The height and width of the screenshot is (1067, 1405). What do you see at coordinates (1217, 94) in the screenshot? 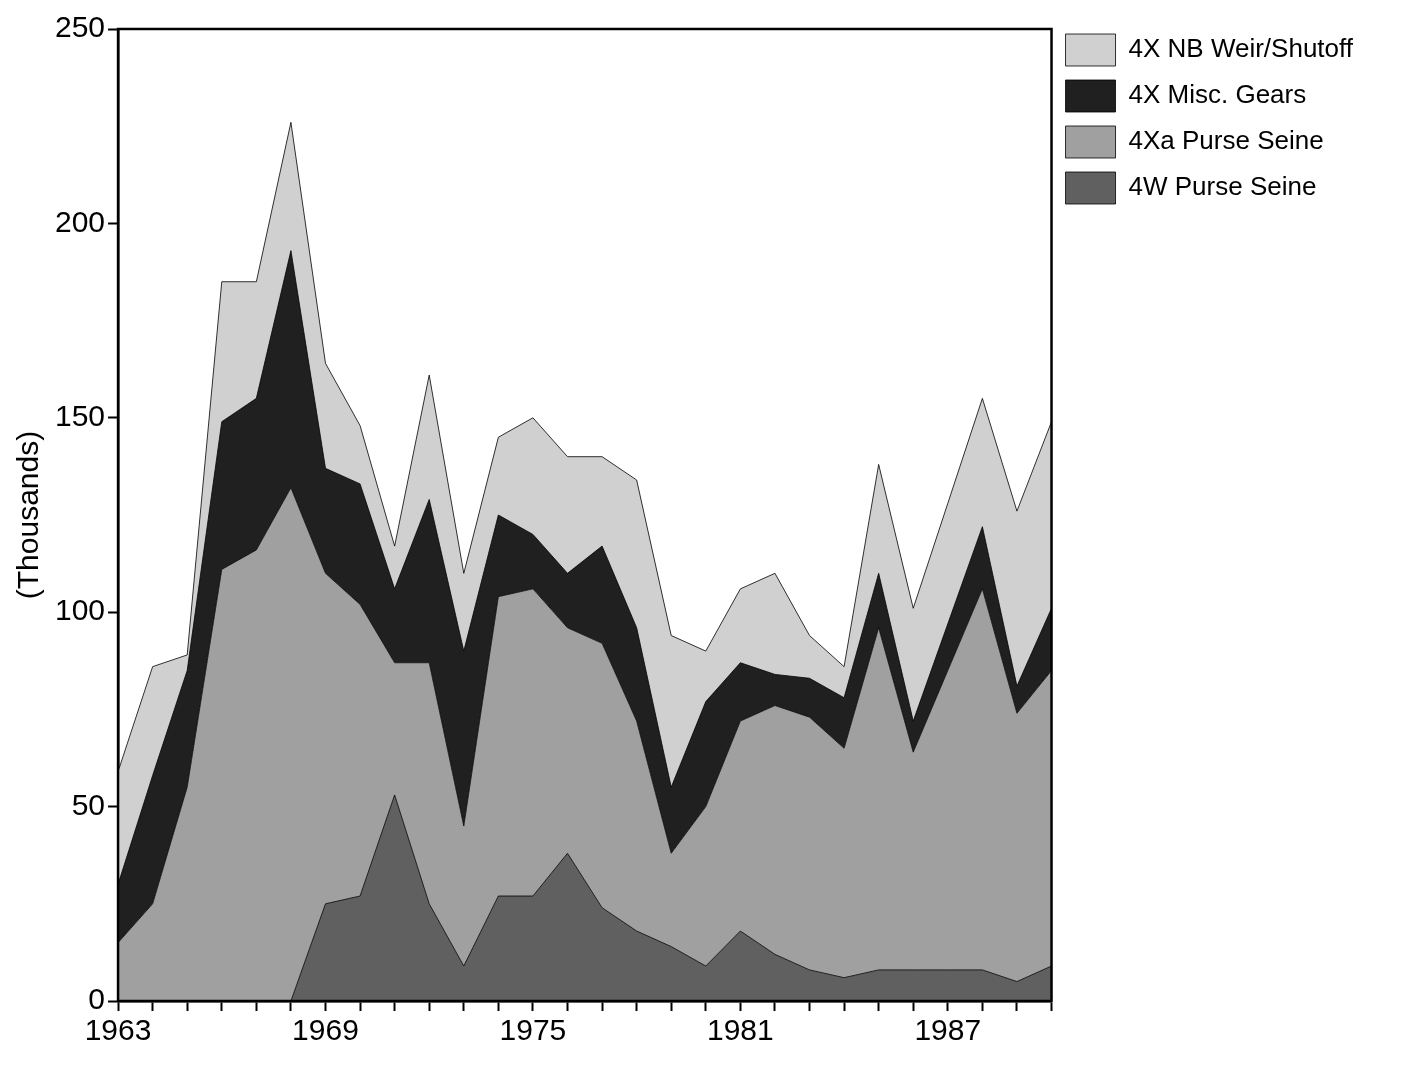
I see `legend-label: 4X Misc. Gears` at bounding box center [1217, 94].